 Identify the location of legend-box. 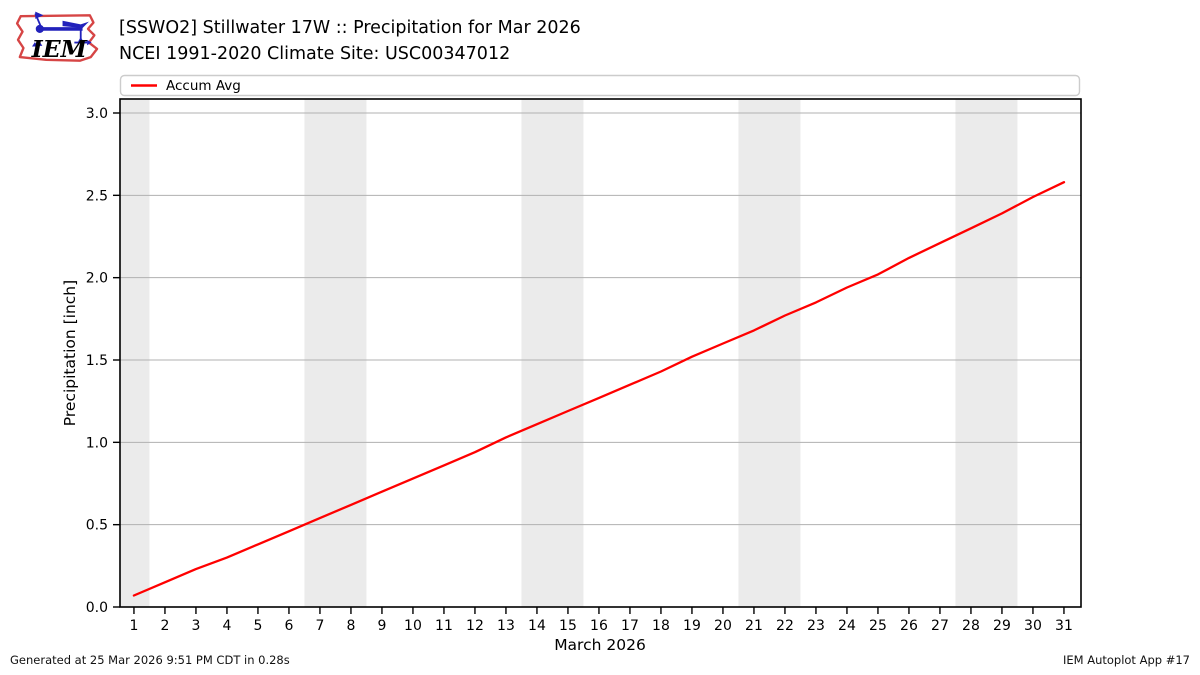
(600, 85).